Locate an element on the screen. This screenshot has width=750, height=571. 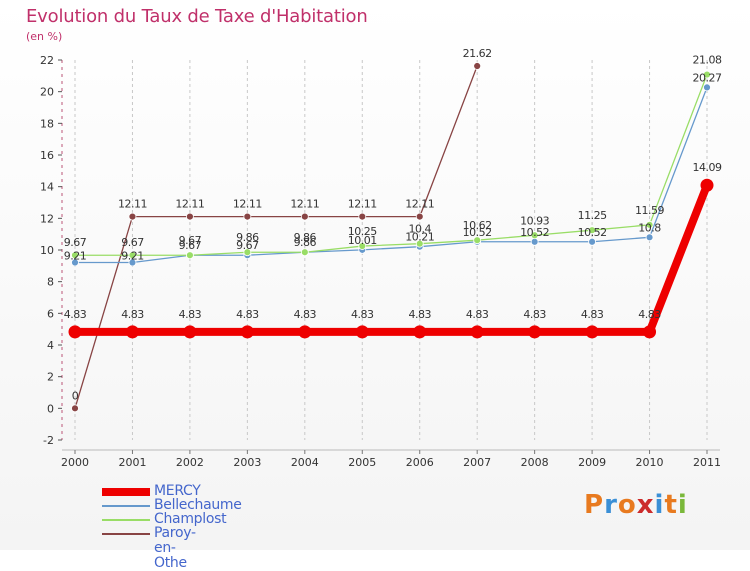
data-label-champlost: 11.25 is located at coordinates (592, 215).